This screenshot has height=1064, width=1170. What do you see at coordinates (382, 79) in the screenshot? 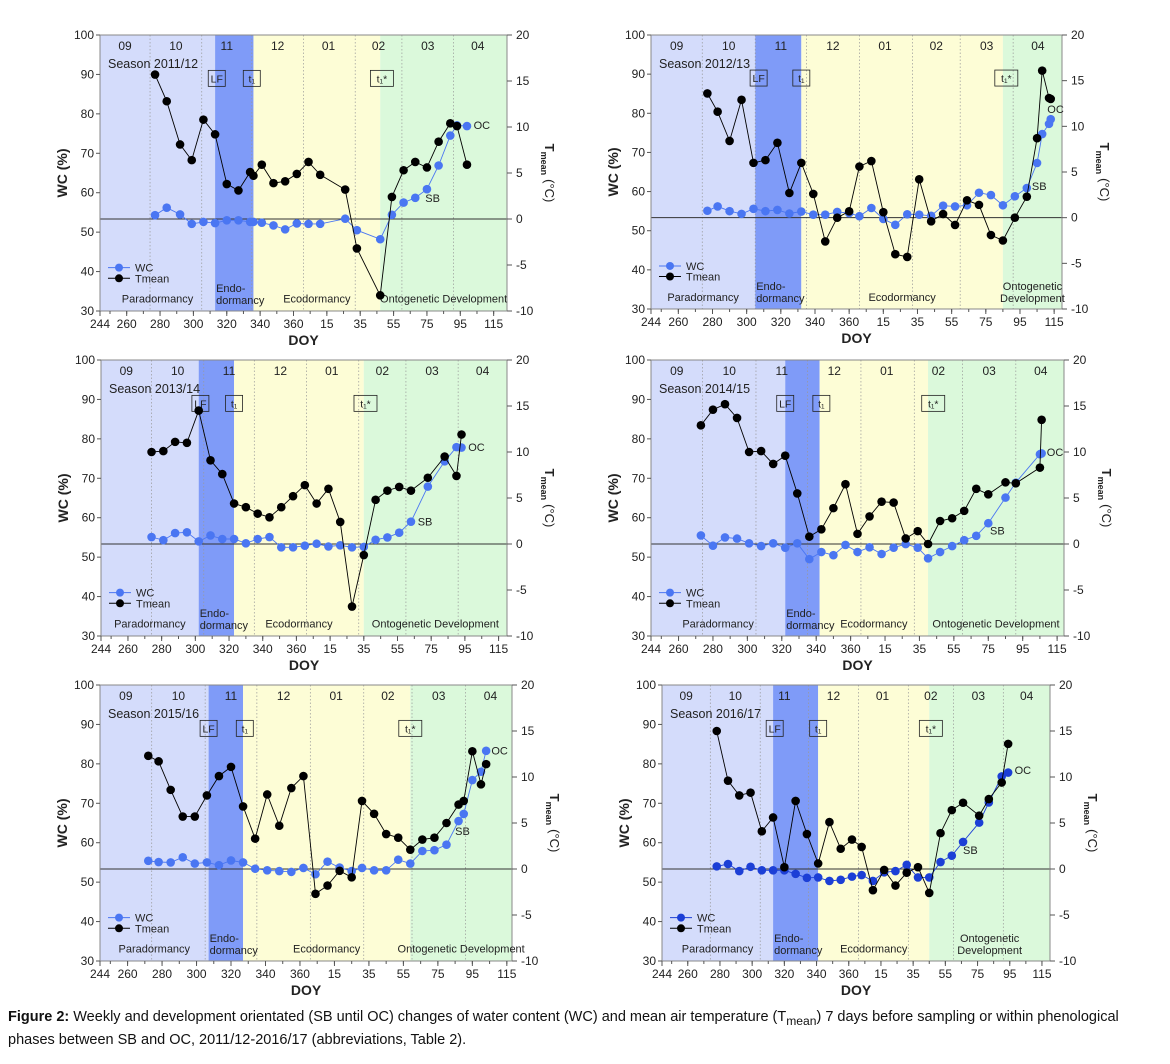
I see `phase-marker-2: t₁*` at bounding box center [382, 79].